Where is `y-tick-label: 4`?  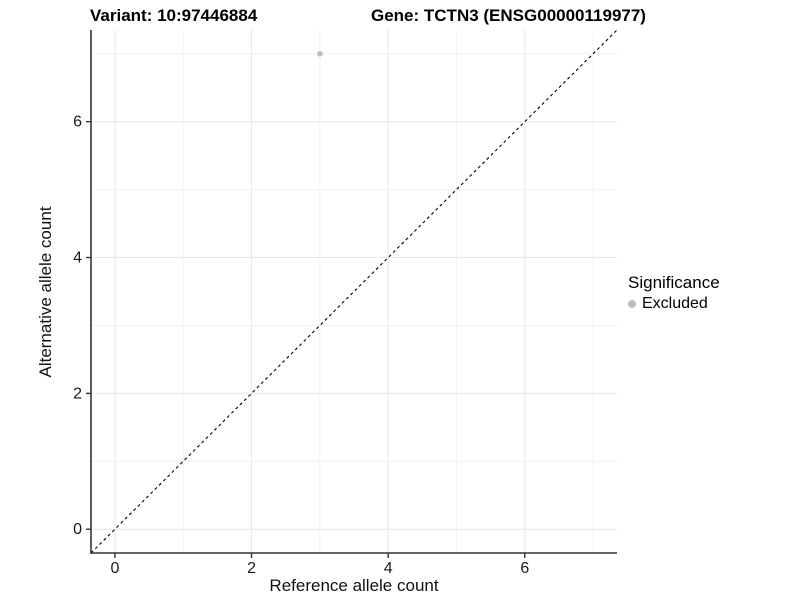 y-tick-label: 4 is located at coordinates (77, 258).